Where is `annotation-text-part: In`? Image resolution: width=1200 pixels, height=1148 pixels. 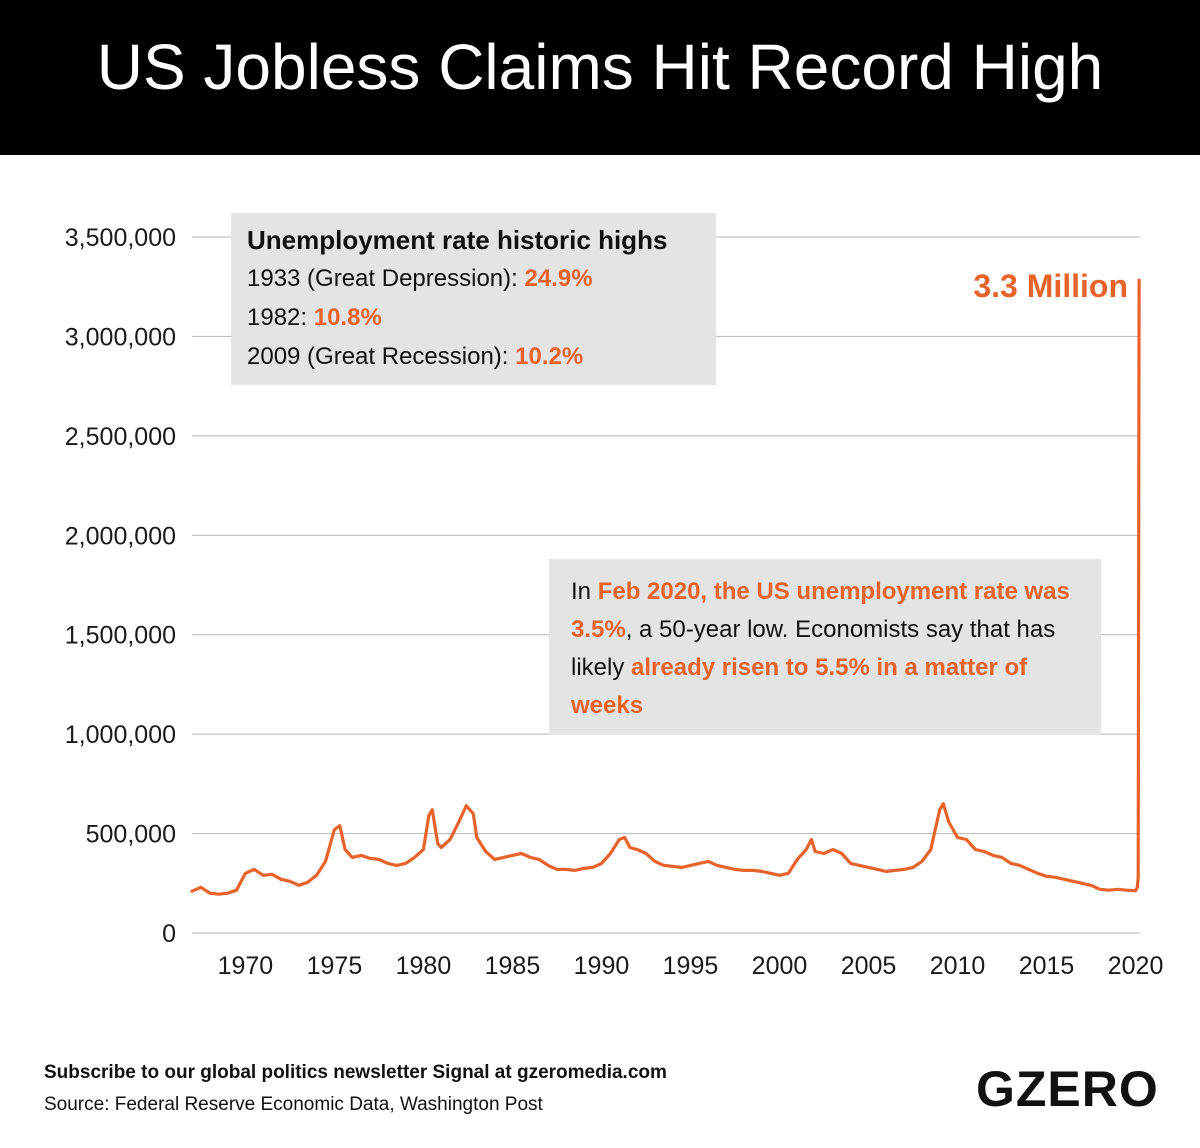 annotation-text-part: In is located at coordinates (584, 591).